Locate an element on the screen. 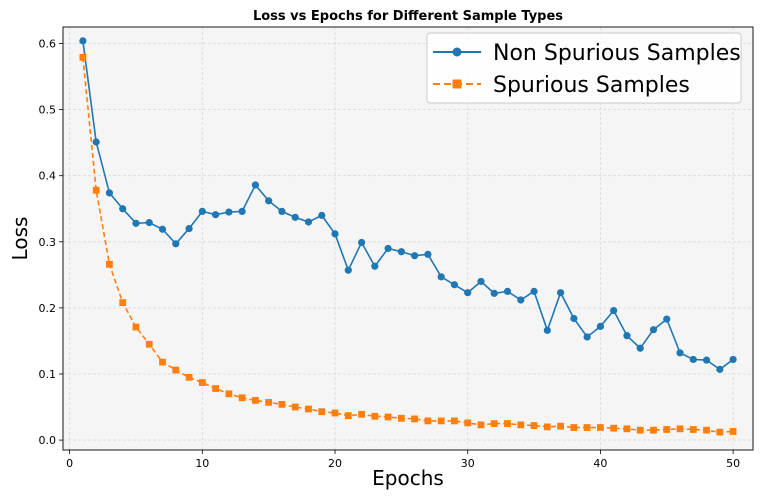 This screenshot has width=761, height=498. y-tick-label: 0.0 is located at coordinates (48, 440).